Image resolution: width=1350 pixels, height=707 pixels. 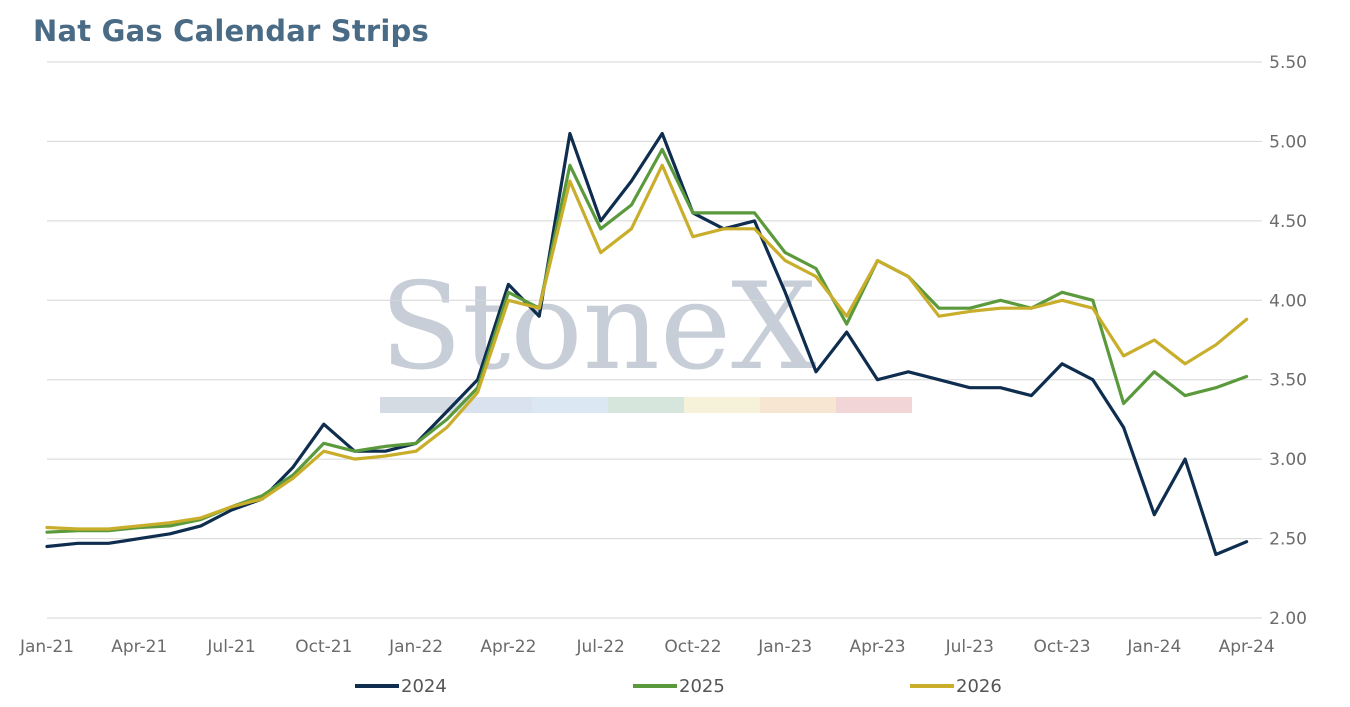 What do you see at coordinates (230, 647) in the screenshot?
I see `x-tick-label: Jul-21` at bounding box center [230, 647].